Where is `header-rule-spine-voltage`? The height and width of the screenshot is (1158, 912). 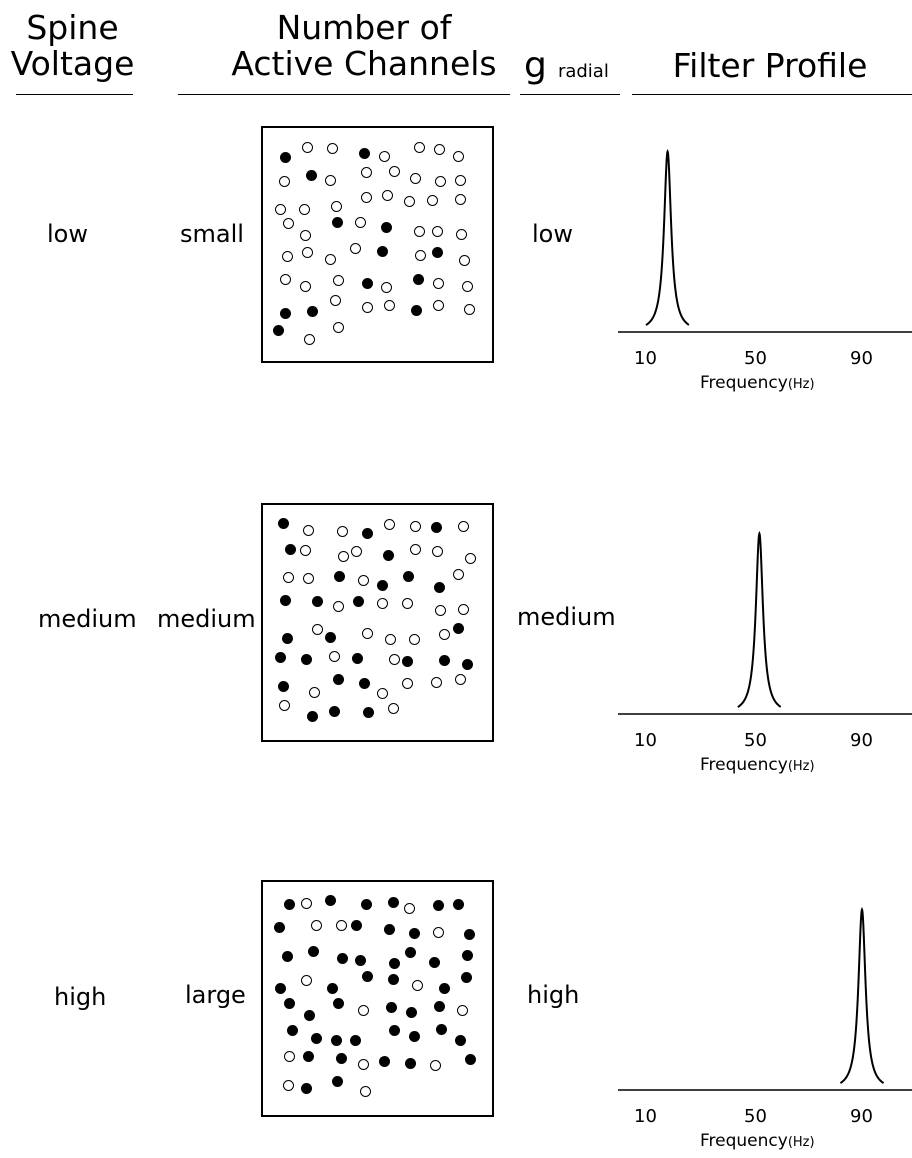
header-rule-spine-voltage is located at coordinates (74, 94).